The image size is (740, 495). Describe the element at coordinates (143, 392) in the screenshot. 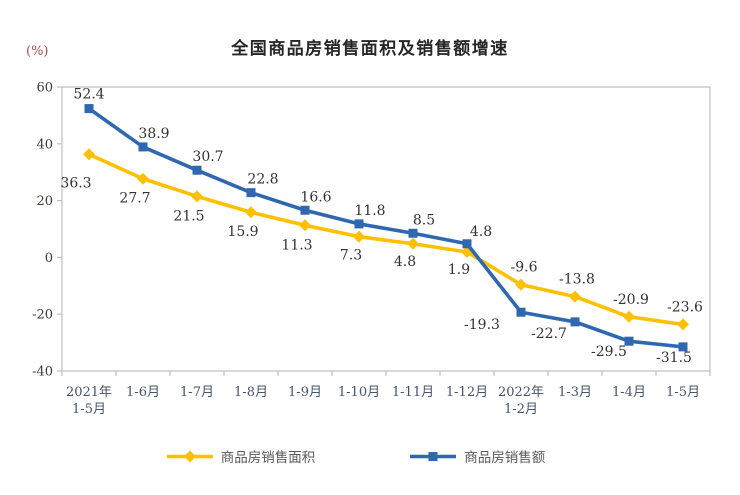

I see `svg-text: 1-6月` at that location.